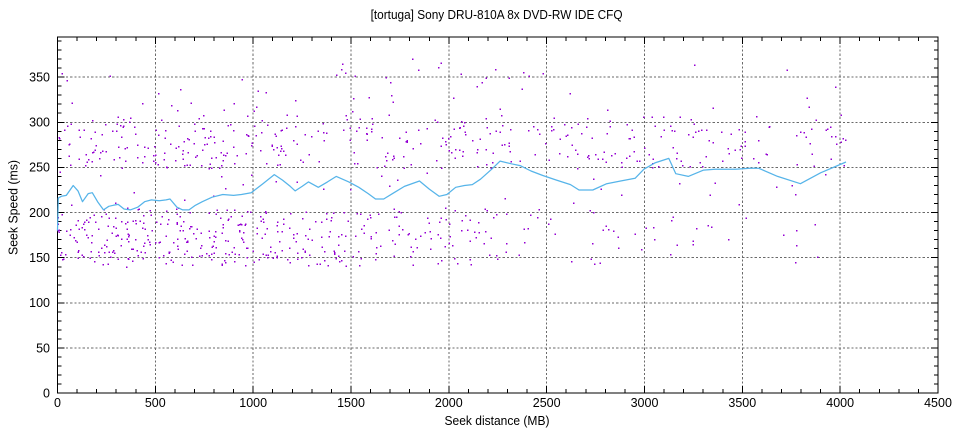 The height and width of the screenshot is (432, 960). What do you see at coordinates (742, 403) in the screenshot?
I see `svg-text: 3500` at bounding box center [742, 403].